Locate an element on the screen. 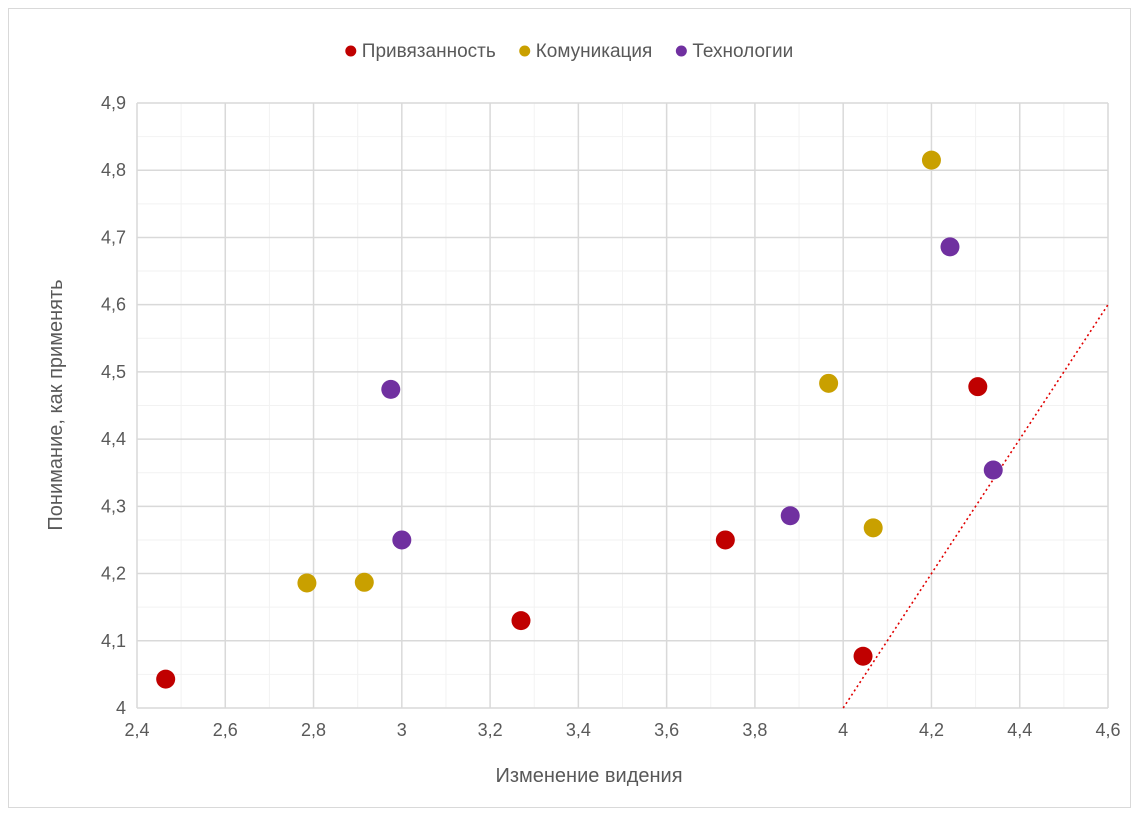 The image size is (1139, 816). y-tick-label: 4,1 is located at coordinates (113, 641).